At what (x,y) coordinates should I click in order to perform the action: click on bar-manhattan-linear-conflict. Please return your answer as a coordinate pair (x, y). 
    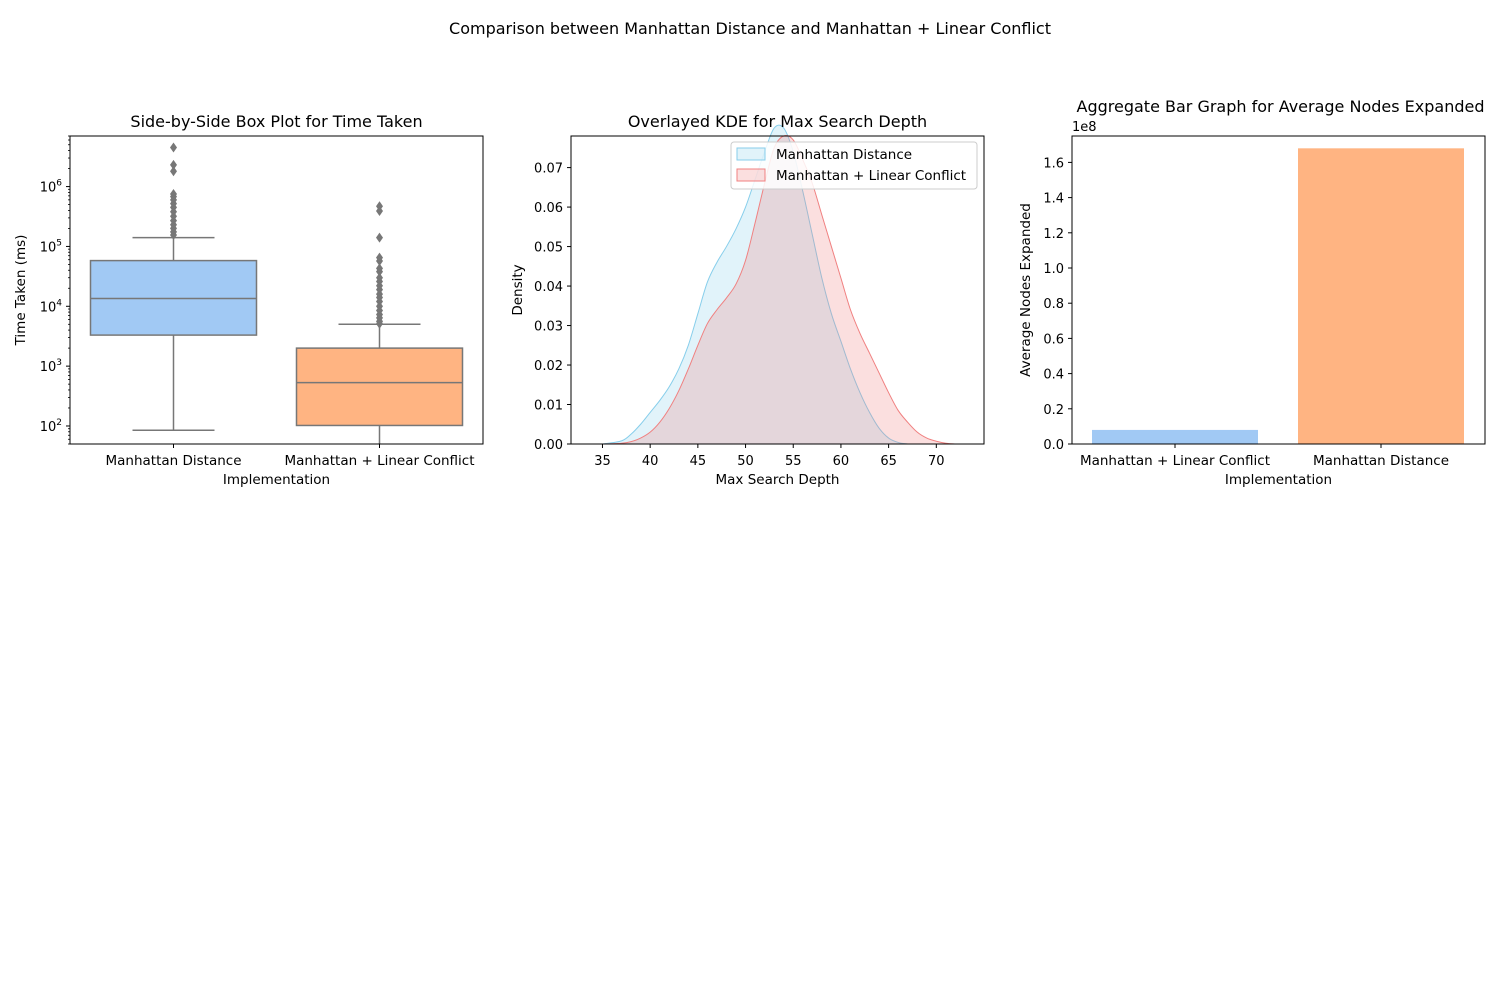
    Looking at the image, I should click on (1175, 436).